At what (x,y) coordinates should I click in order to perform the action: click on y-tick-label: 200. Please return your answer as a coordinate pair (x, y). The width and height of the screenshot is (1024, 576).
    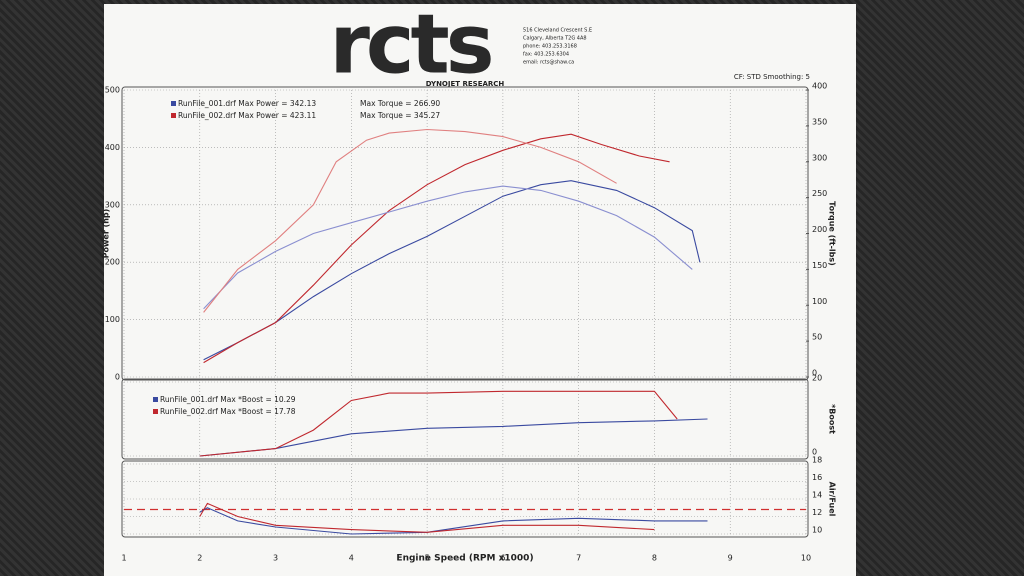
    Looking at the image, I should click on (112, 262).